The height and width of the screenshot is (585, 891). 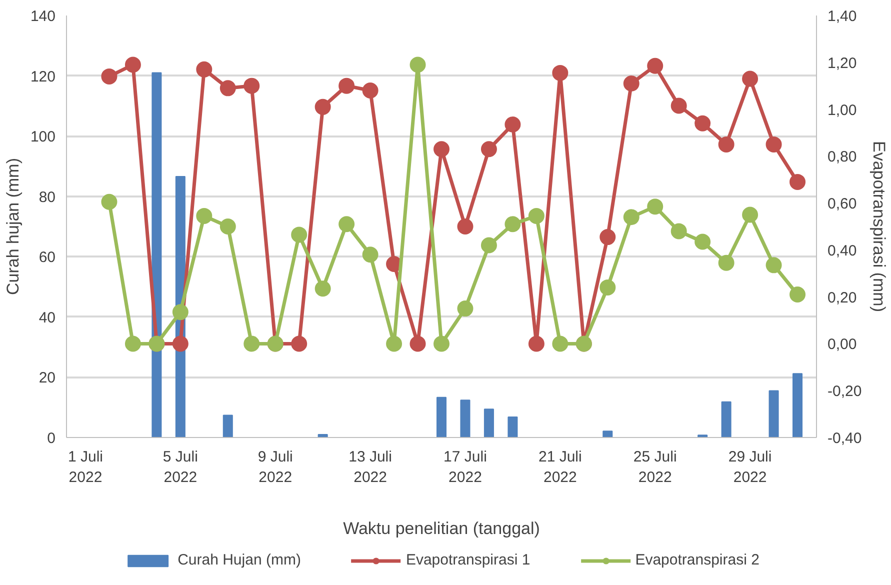 What do you see at coordinates (43, 16) in the screenshot?
I see `y-tick-label: 140` at bounding box center [43, 16].